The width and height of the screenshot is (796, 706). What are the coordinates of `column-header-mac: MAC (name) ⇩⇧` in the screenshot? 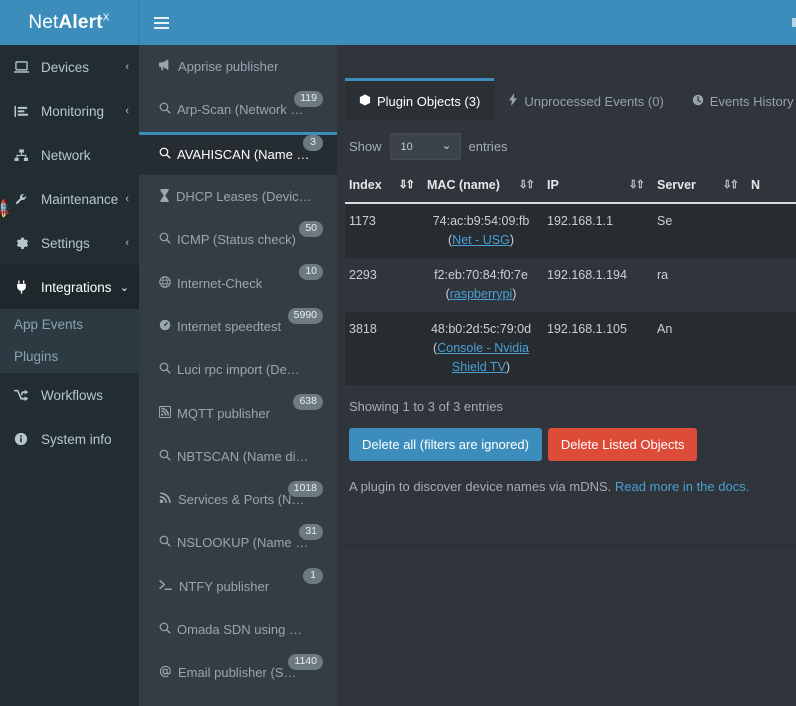 It's located at (483, 187).